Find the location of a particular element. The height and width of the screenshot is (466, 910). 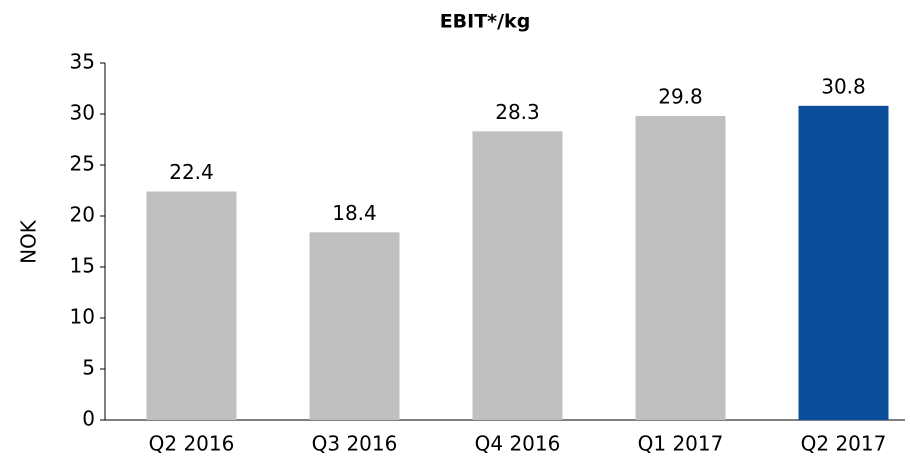

value-label: 18.4 is located at coordinates (354, 213).